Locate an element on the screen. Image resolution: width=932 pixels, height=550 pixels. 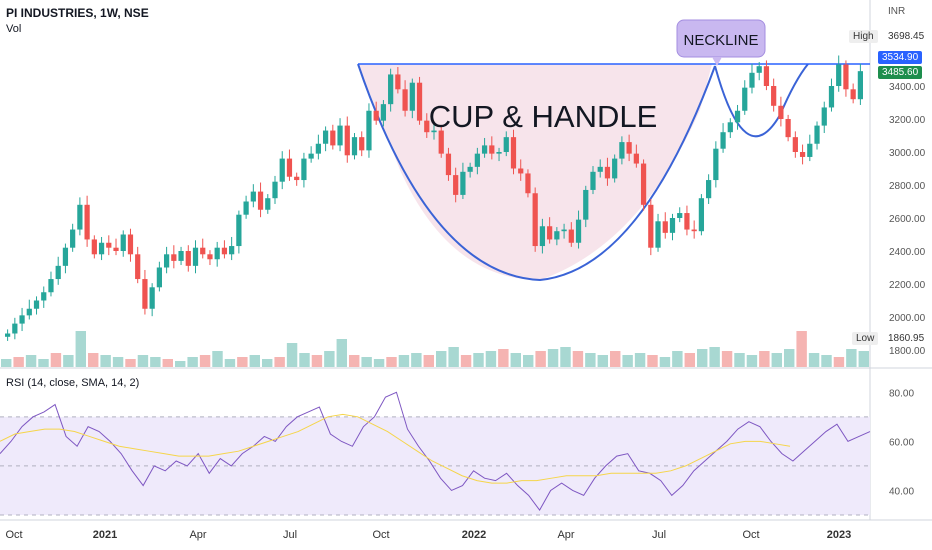
rsi-tick-label: 80.00 is located at coordinates (901, 393).